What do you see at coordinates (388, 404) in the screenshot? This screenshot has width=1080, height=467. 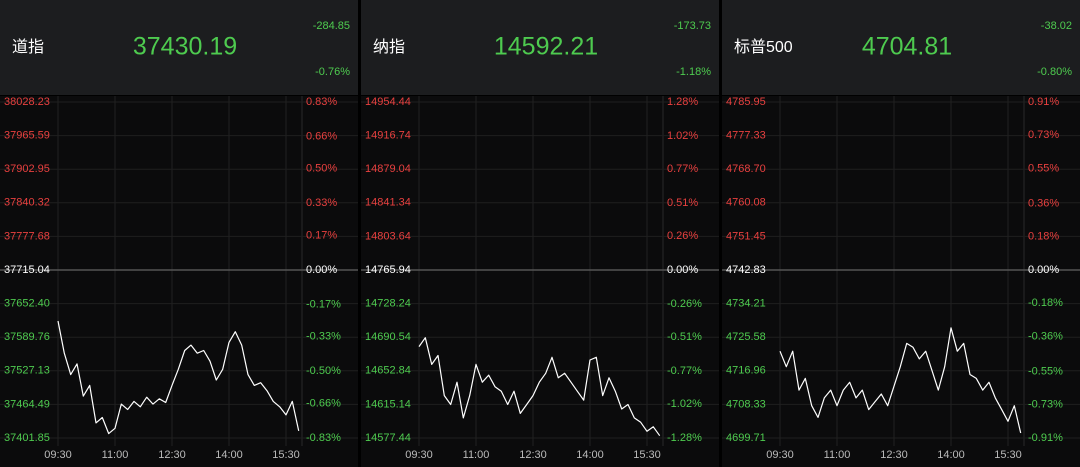 I see `y-tick-label: 14615.14` at bounding box center [388, 404].